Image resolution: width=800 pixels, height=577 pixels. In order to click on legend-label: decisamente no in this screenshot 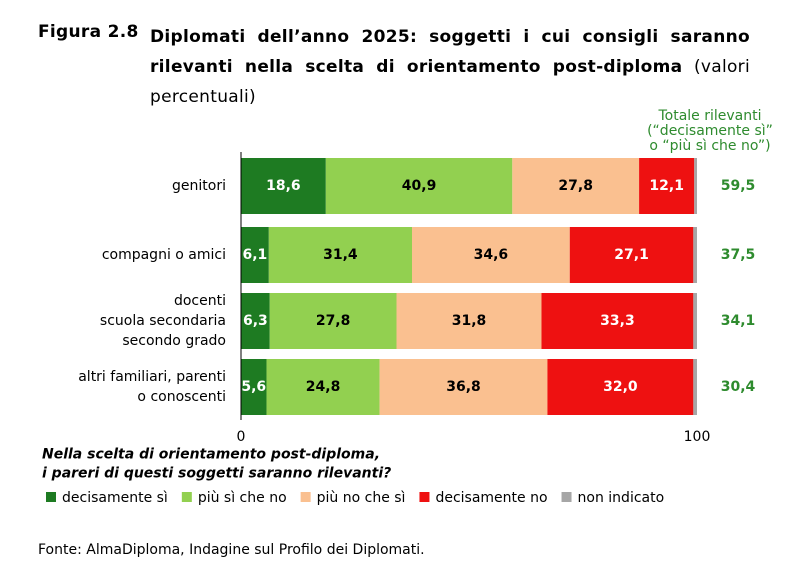, I will do `click(491, 498)`.